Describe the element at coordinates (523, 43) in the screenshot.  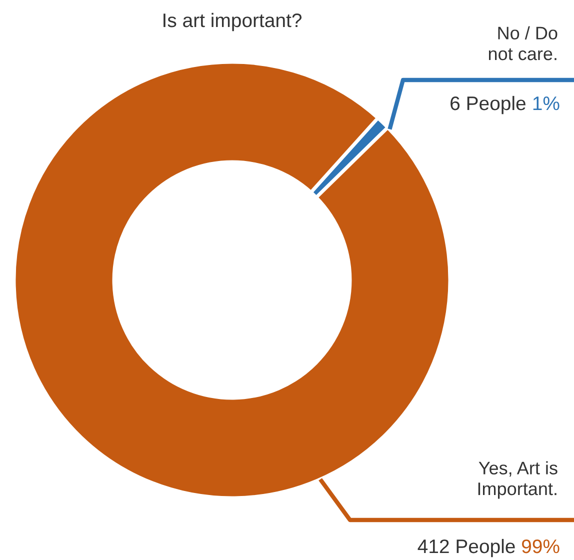
I see `slice-label: No / Do not care.` at that location.